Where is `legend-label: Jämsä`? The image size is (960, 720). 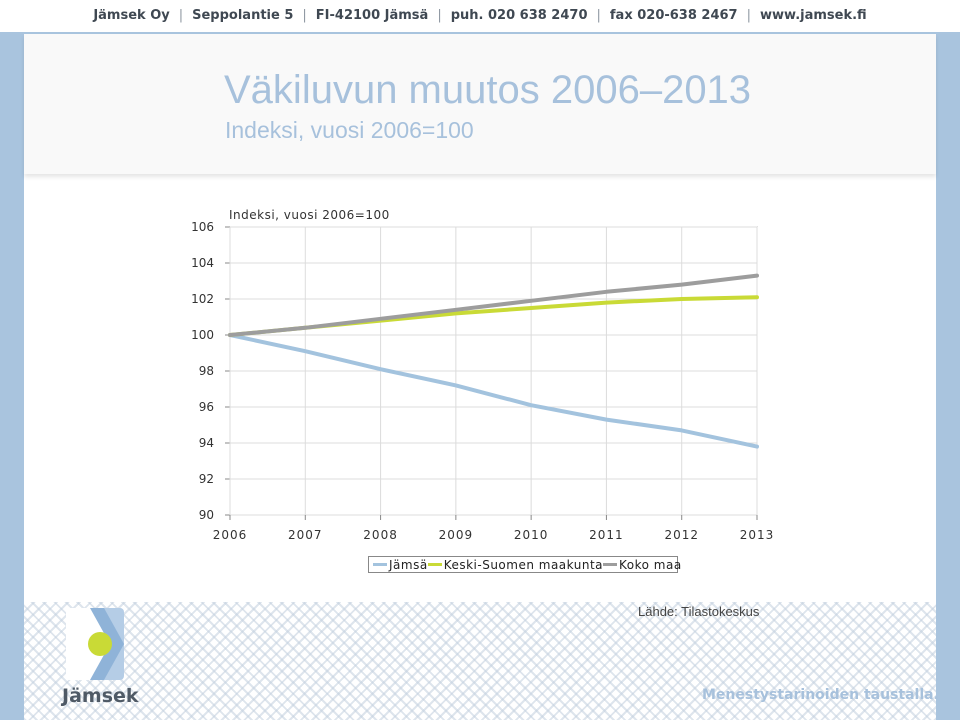 legend-label: Jämsä is located at coordinates (408, 564).